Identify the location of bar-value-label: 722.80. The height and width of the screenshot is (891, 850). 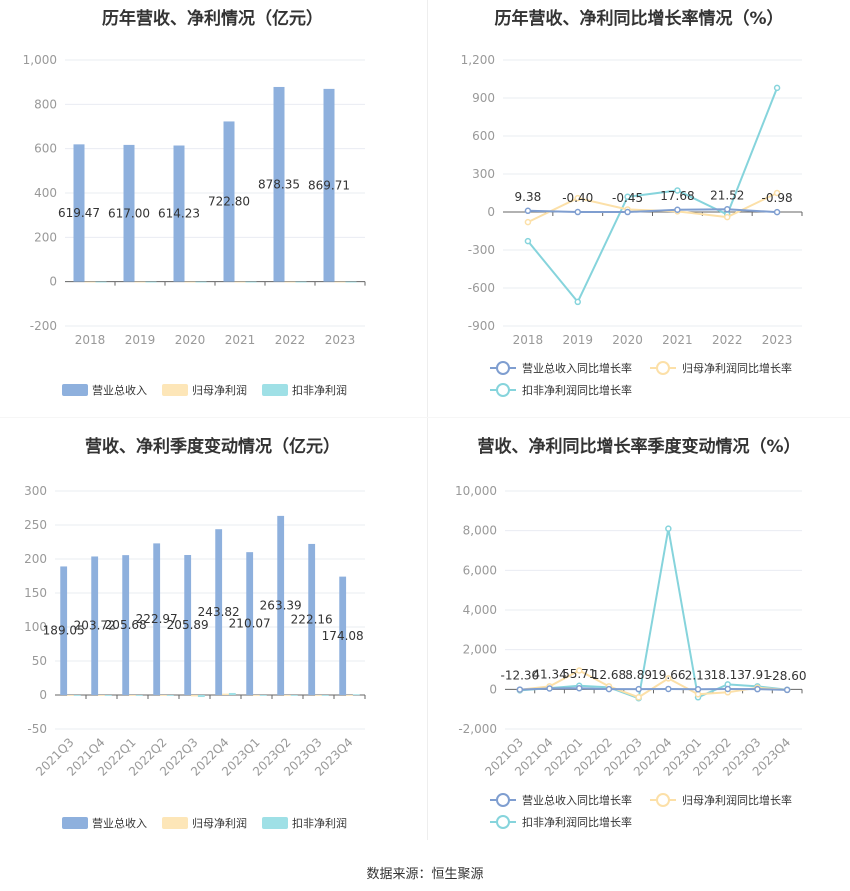
(229, 202).